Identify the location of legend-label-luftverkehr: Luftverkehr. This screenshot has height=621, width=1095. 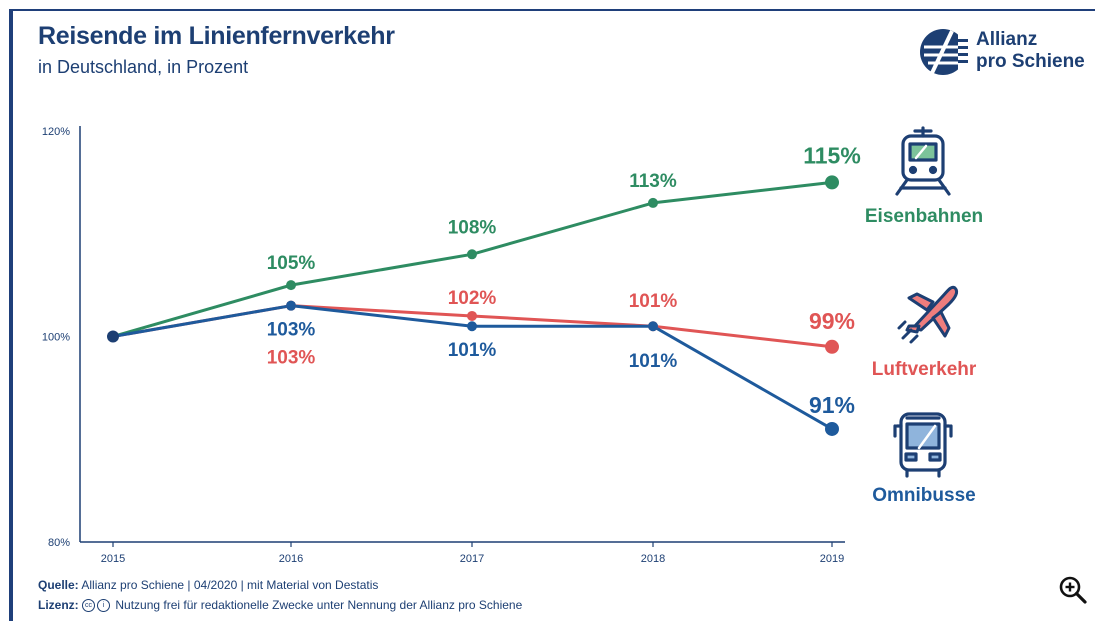
(924, 369).